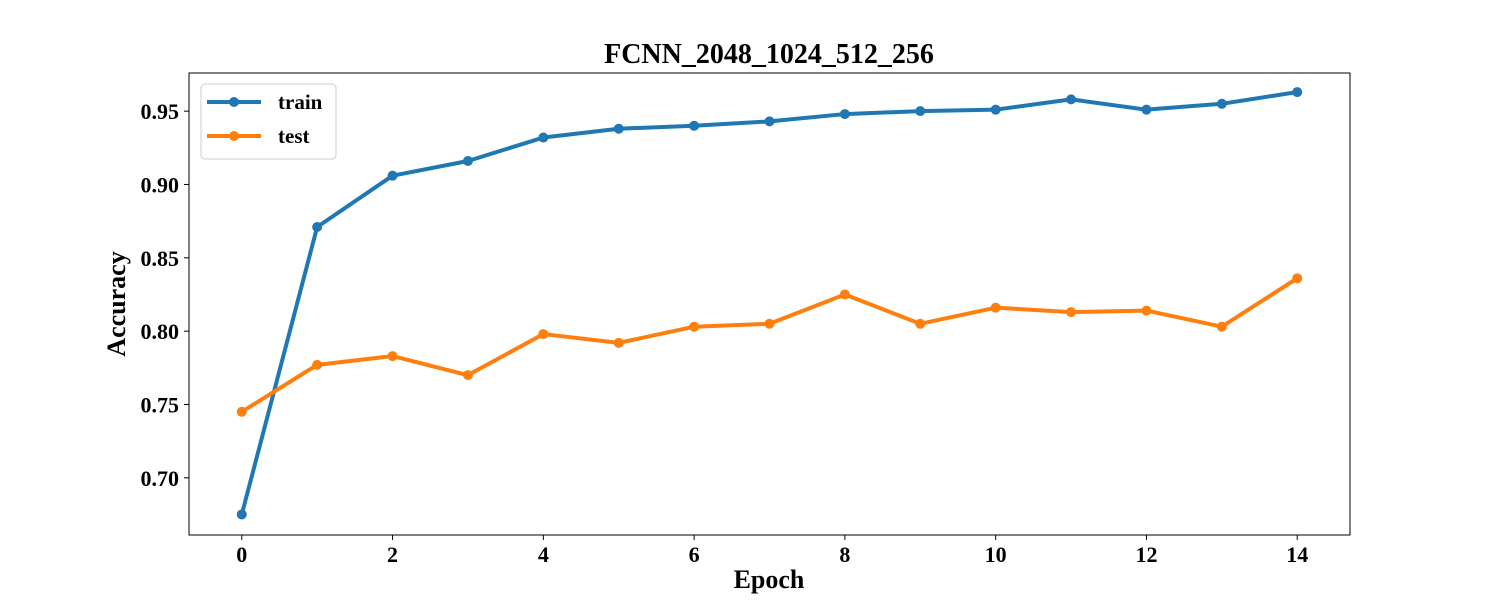 The width and height of the screenshot is (1500, 600). Describe the element at coordinates (268, 121) in the screenshot. I see `legend: train test` at that location.